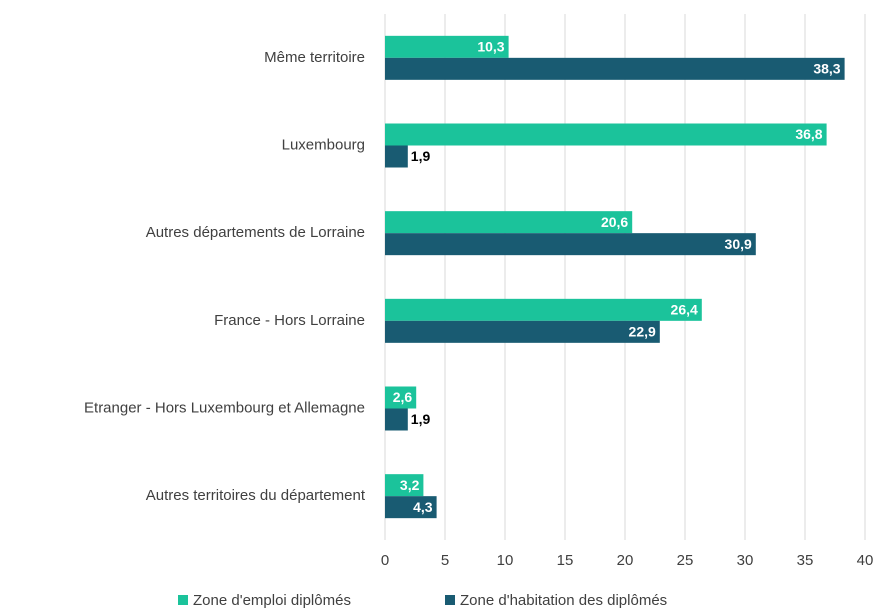 The height and width of the screenshot is (610, 881). Describe the element at coordinates (684, 310) in the screenshot. I see `value-label: 26,4` at that location.